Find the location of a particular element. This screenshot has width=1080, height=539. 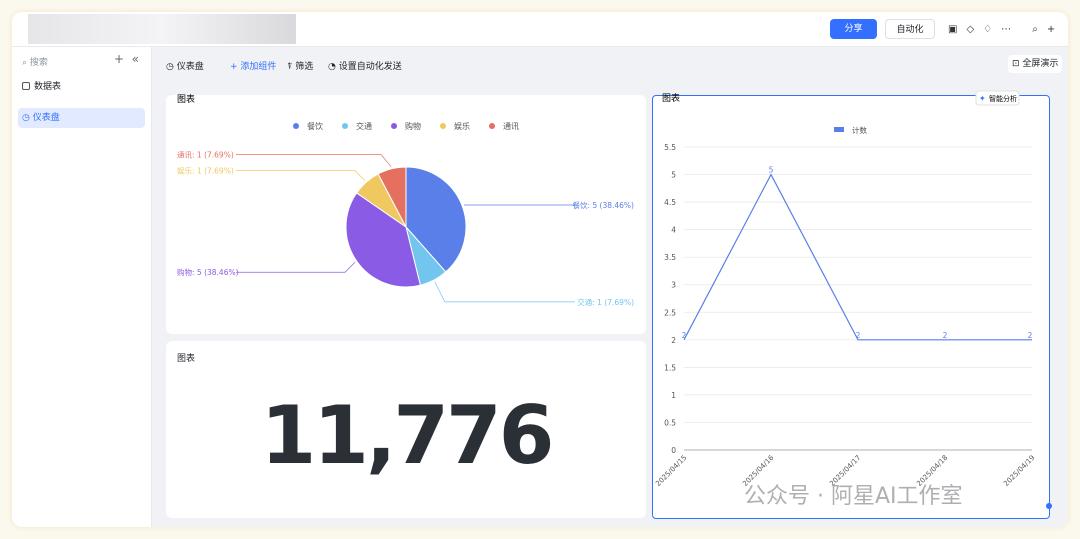

search: ⌕ 搜索 is located at coordinates (35, 63).